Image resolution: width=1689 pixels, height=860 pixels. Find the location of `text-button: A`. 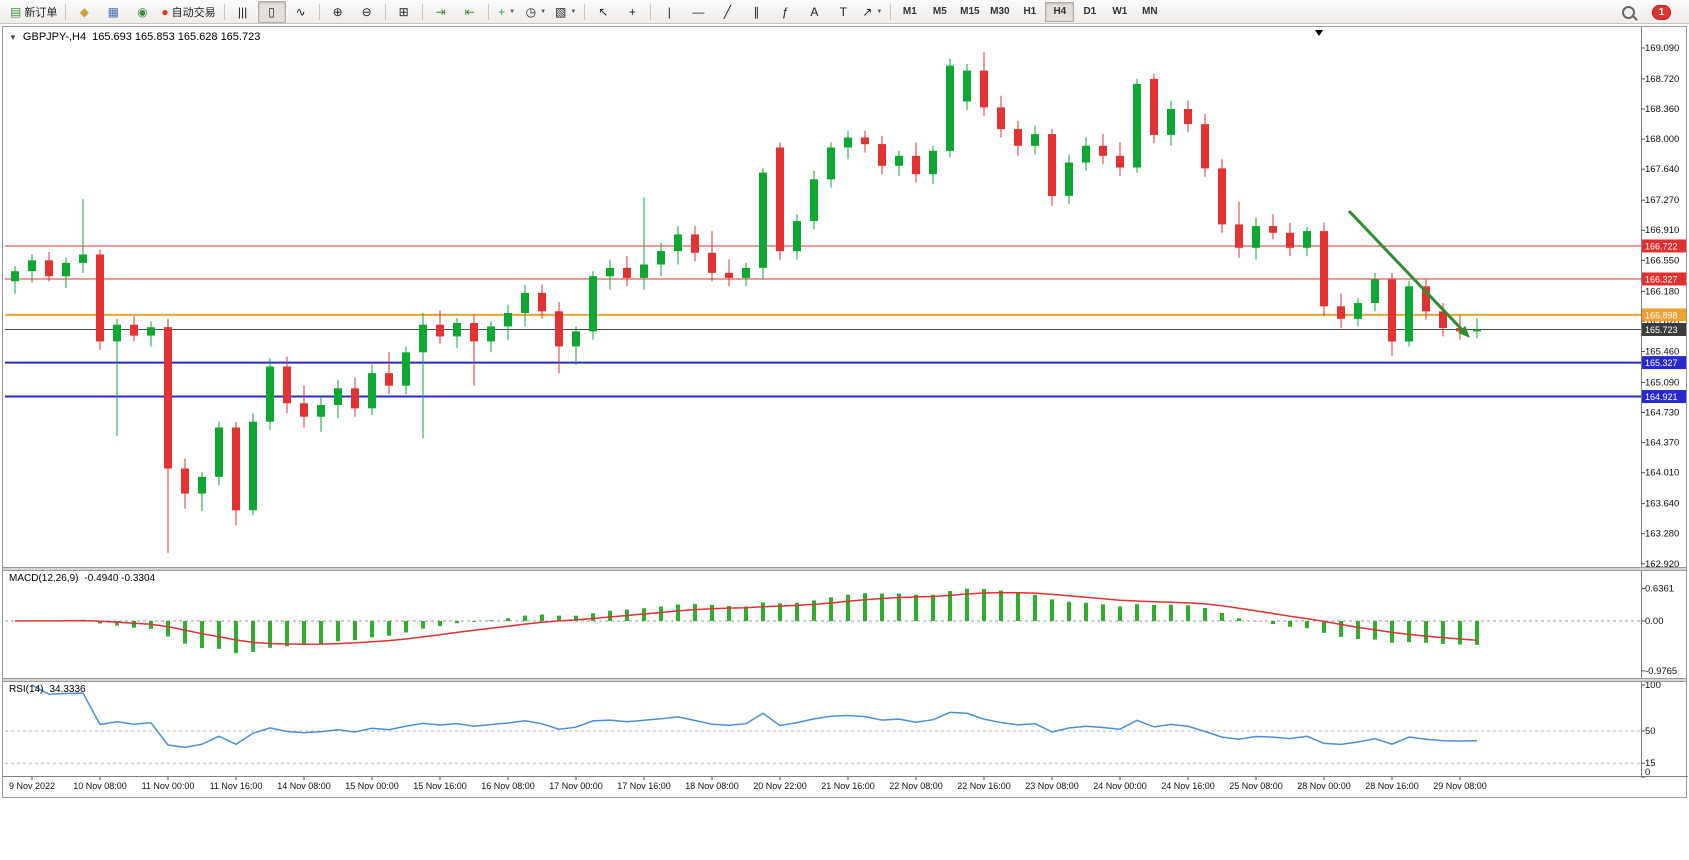

text-button: A is located at coordinates (814, 12).